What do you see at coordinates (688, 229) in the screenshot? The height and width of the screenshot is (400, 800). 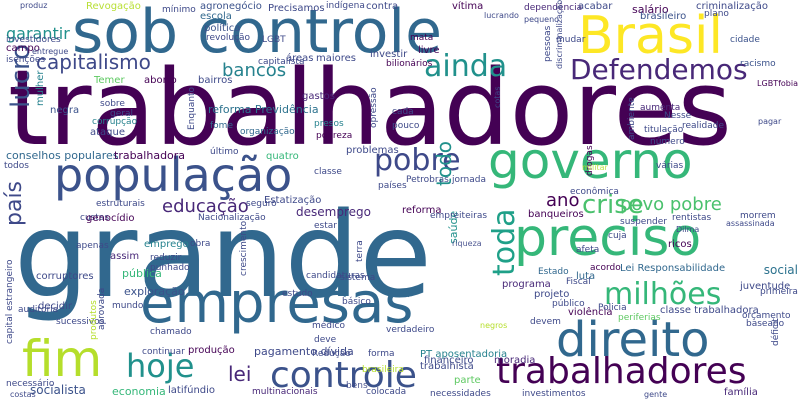 I see `cloud-word: Dilma` at bounding box center [688, 229].